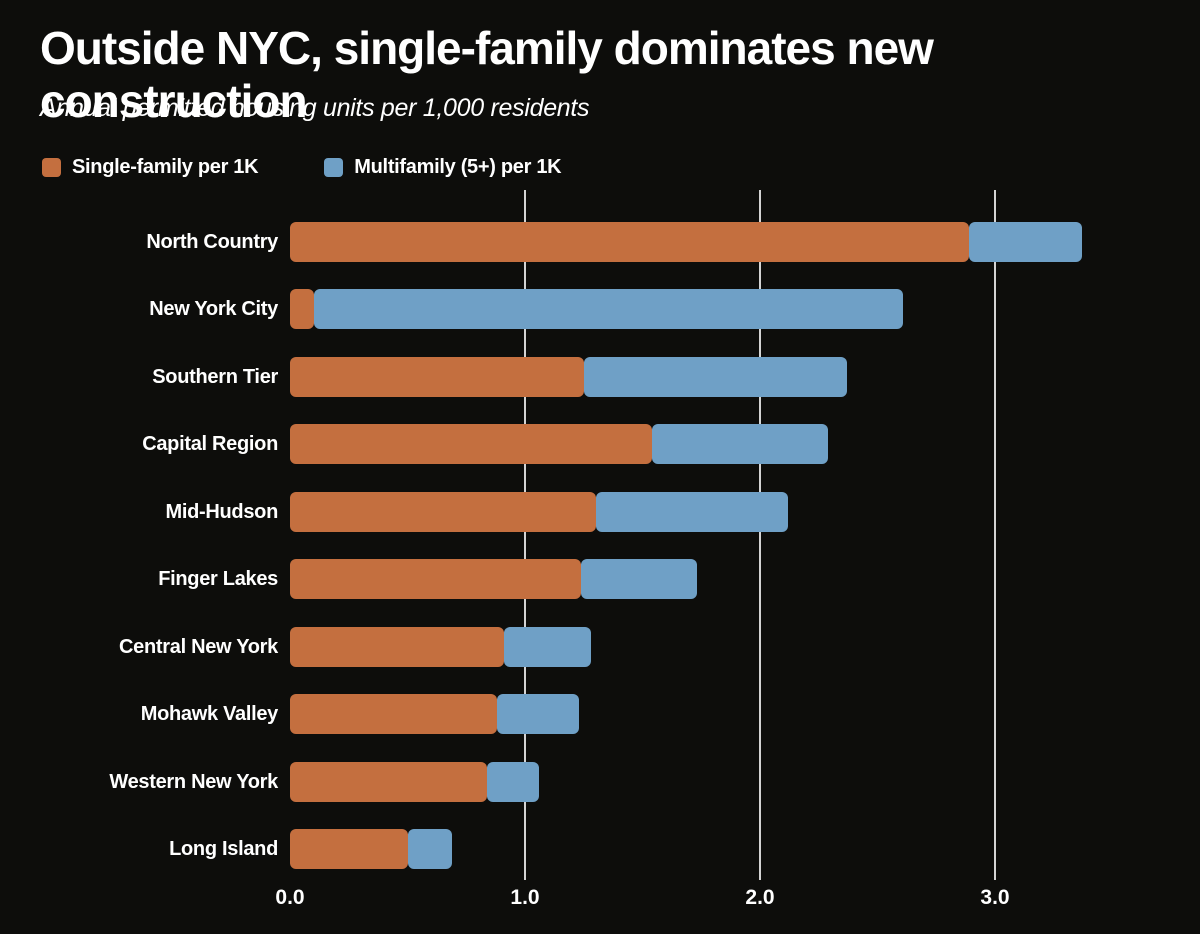 The height and width of the screenshot is (934, 1200). I want to click on category-label: Finger Lakes, so click(218, 579).